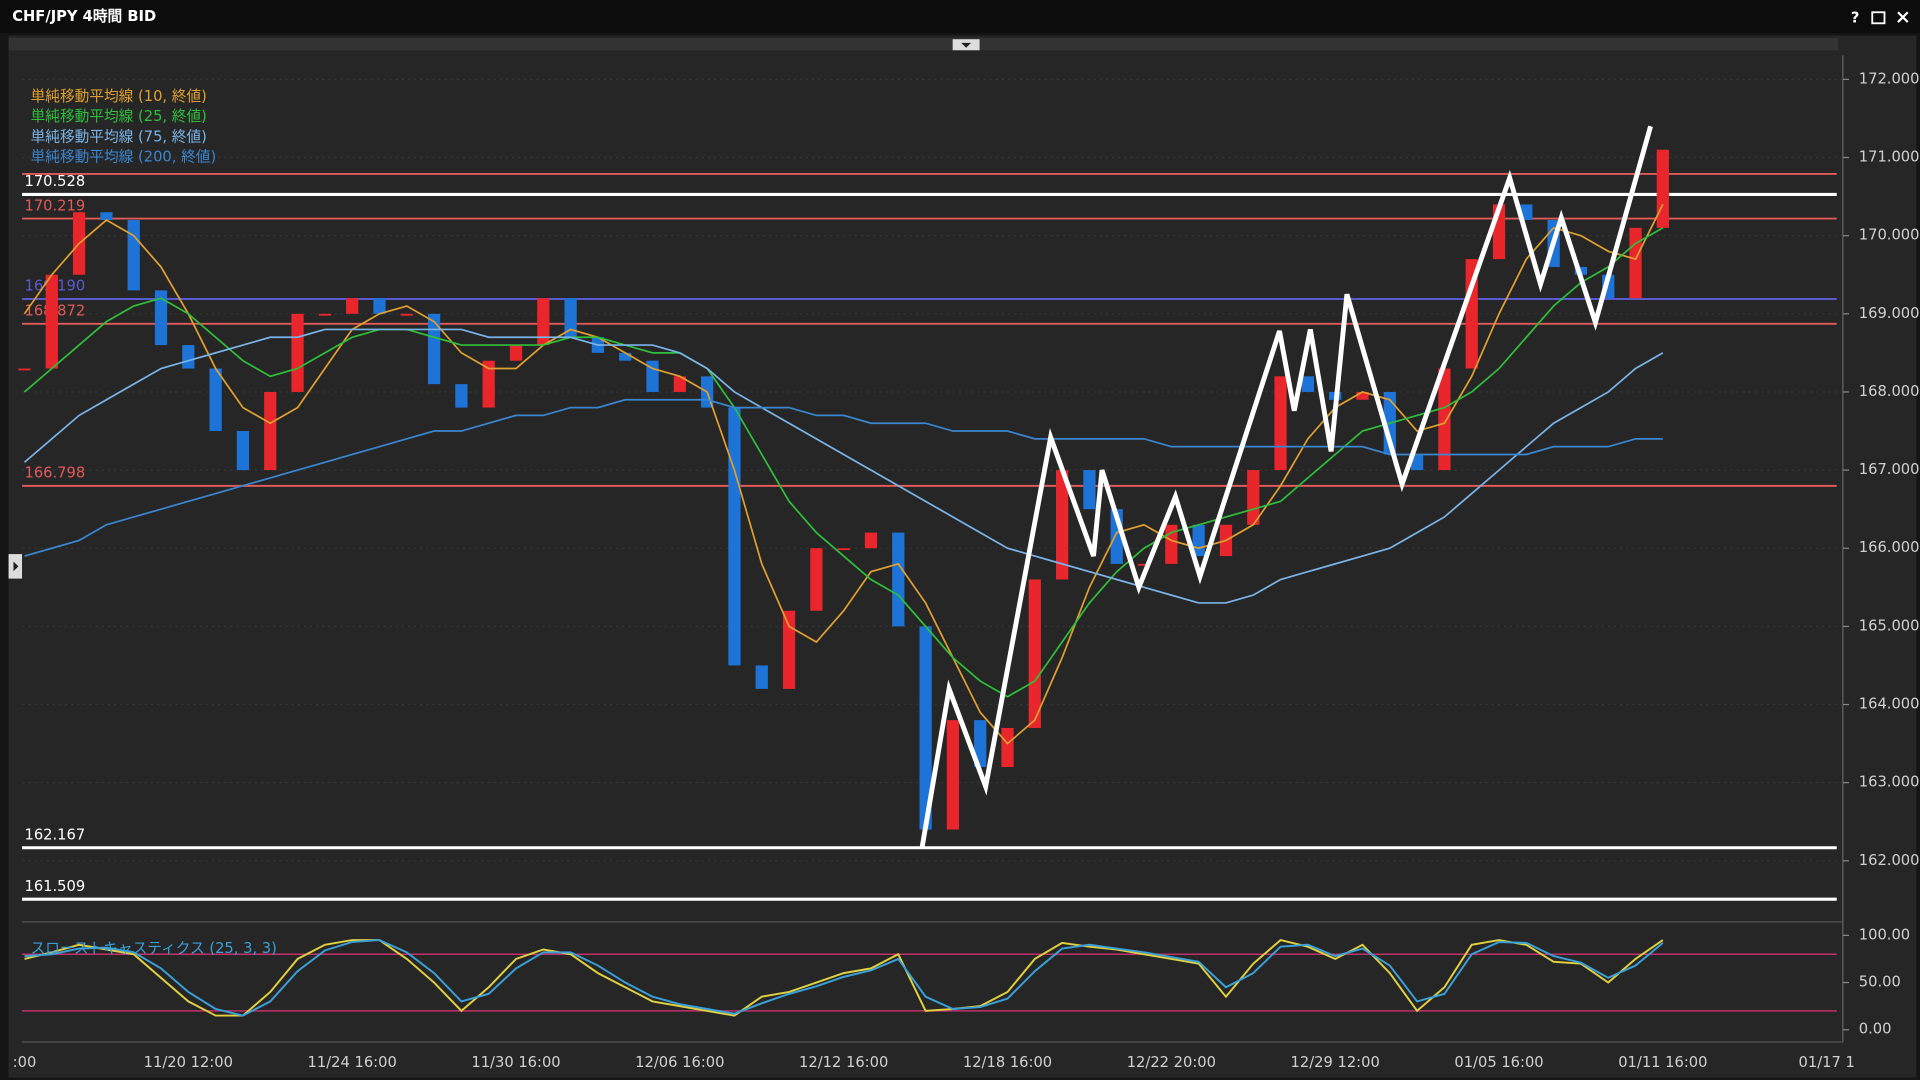  What do you see at coordinates (1889, 78) in the screenshot?
I see `y-tick-label: 172.000` at bounding box center [1889, 78].